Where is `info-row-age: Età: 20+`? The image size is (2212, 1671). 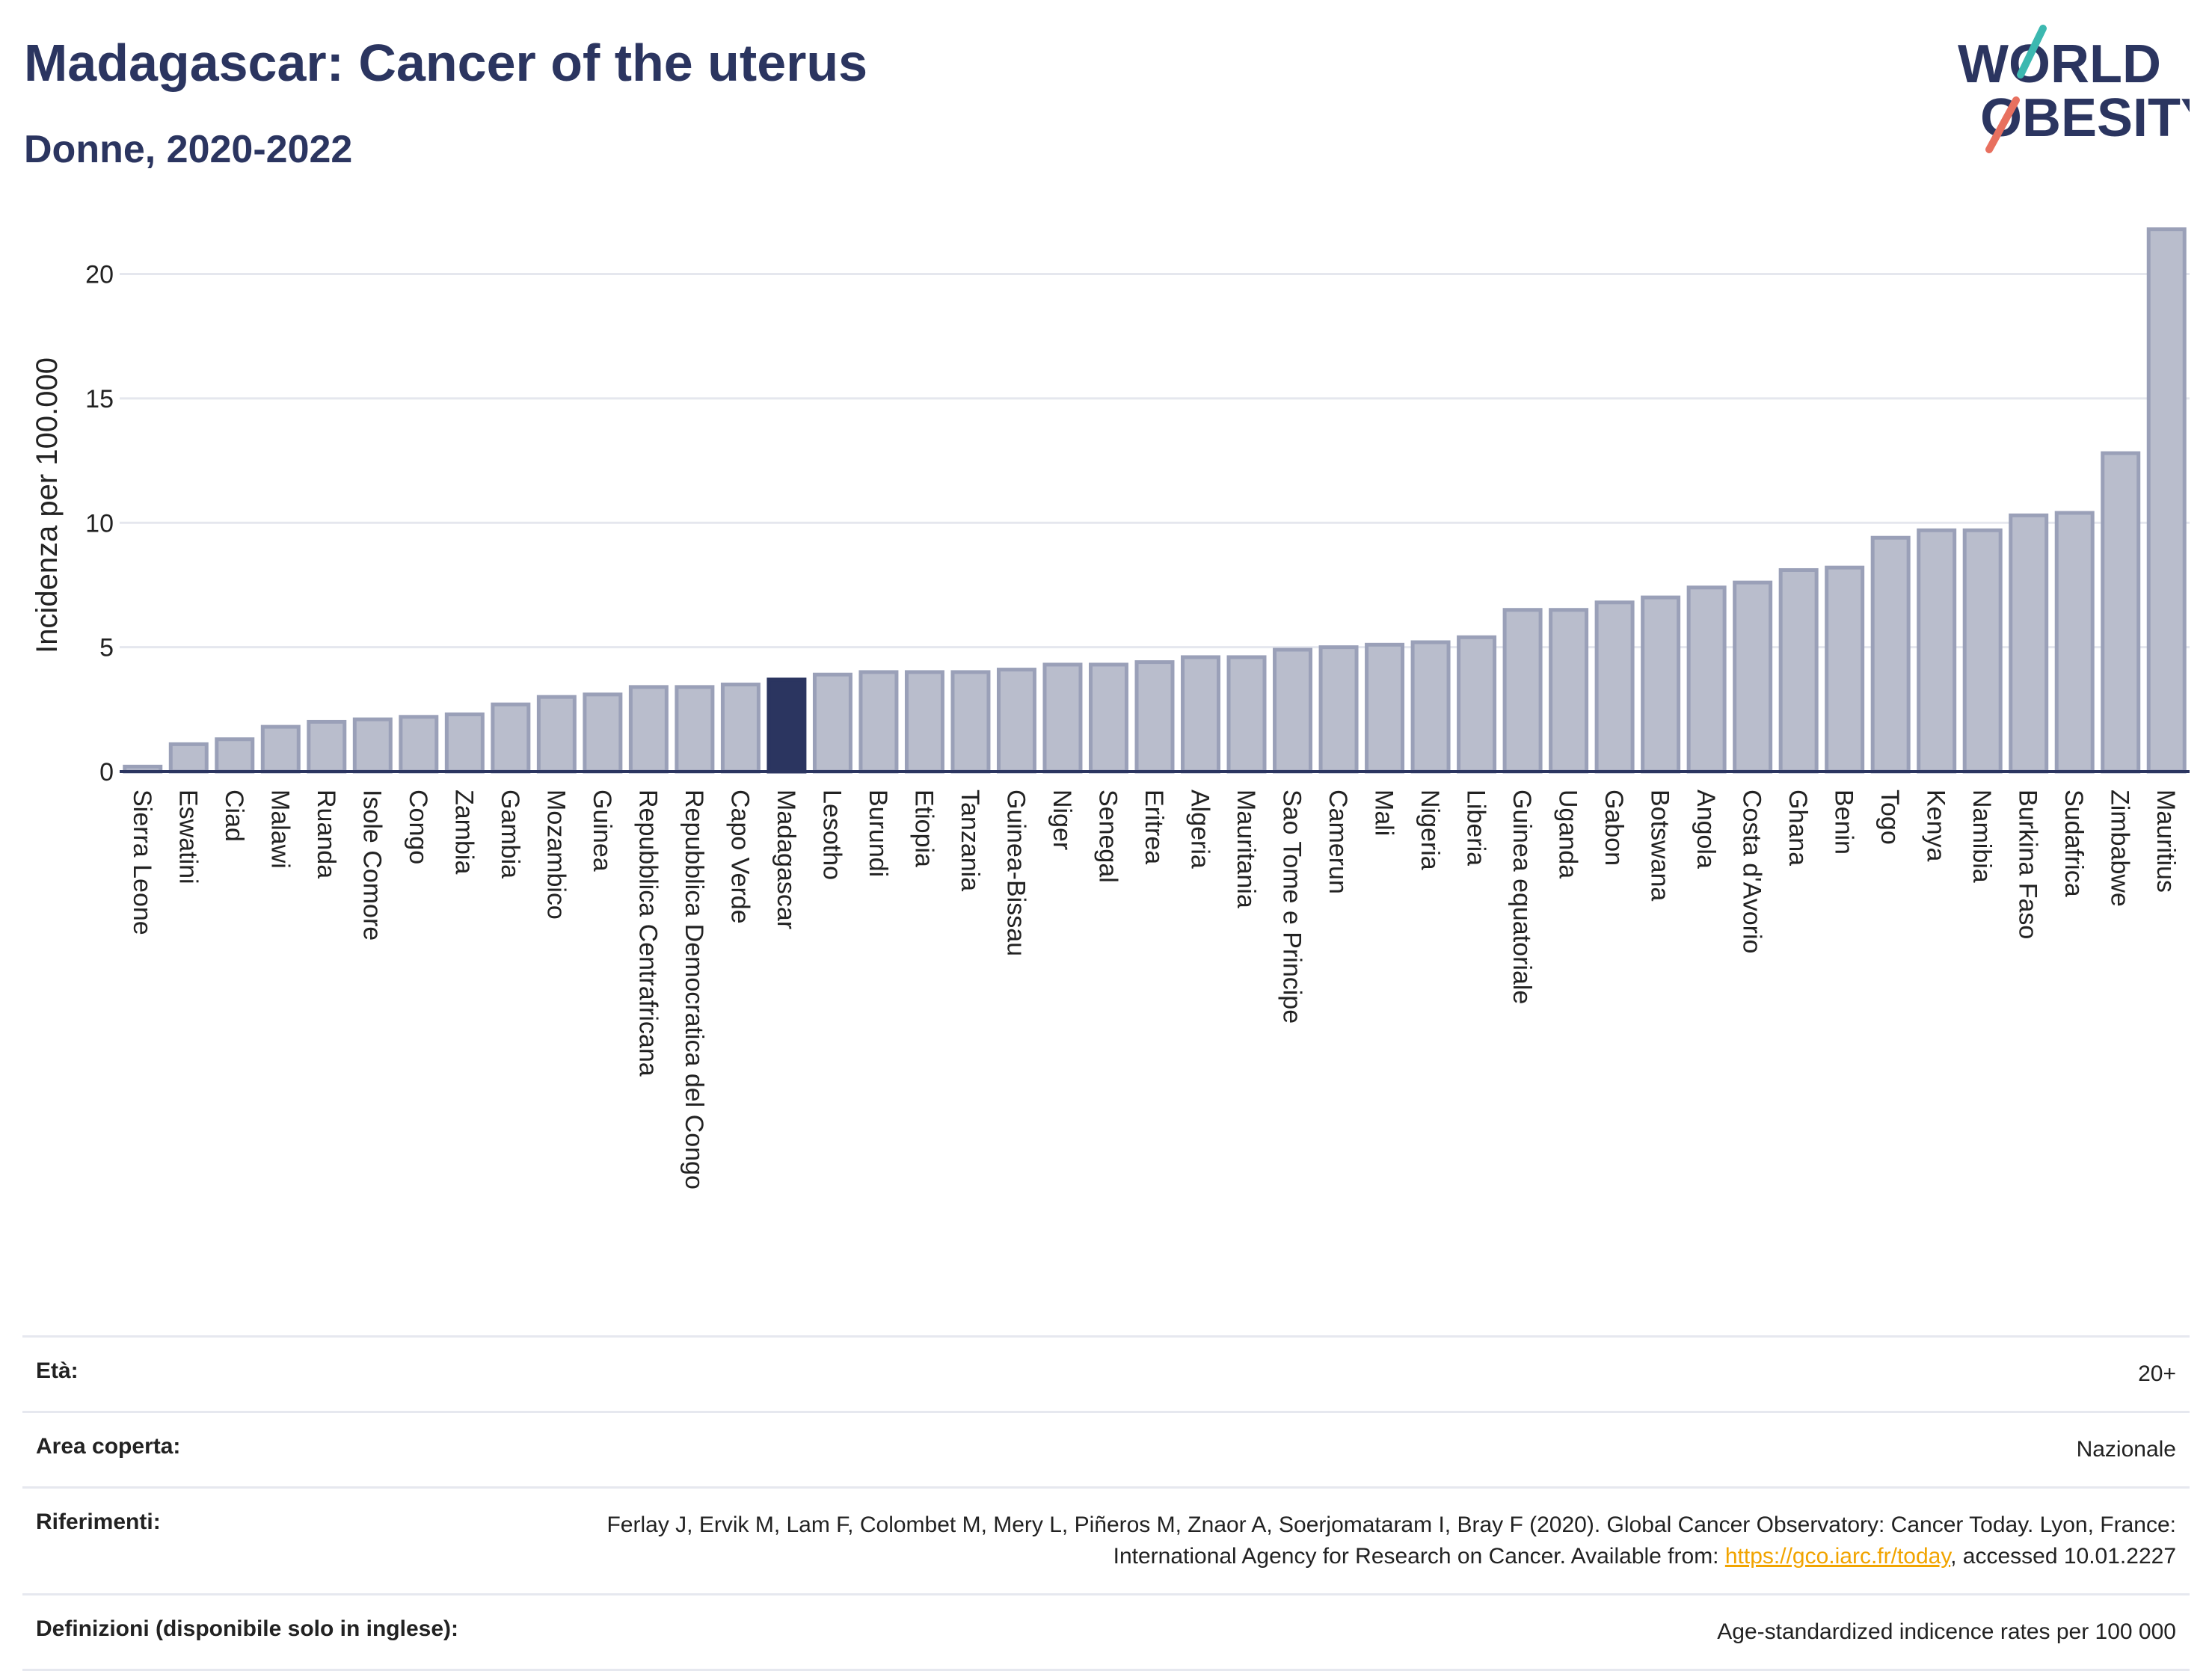 info-row-age: Età: 20+ is located at coordinates (1106, 1373).